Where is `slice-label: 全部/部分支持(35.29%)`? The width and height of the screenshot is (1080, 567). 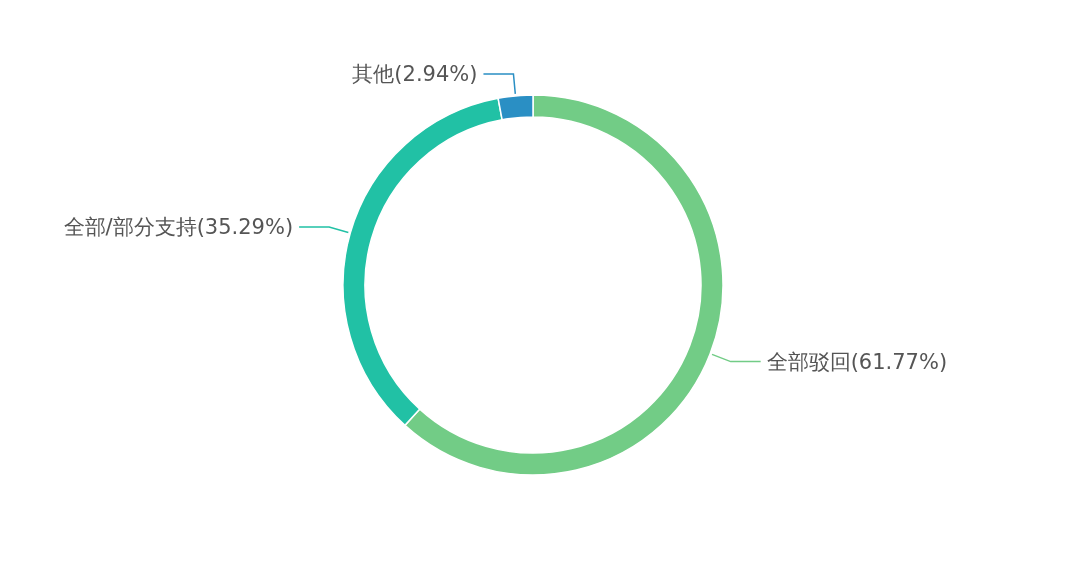
slice-label: 全部/部分支持(35.29%) is located at coordinates (178, 227).